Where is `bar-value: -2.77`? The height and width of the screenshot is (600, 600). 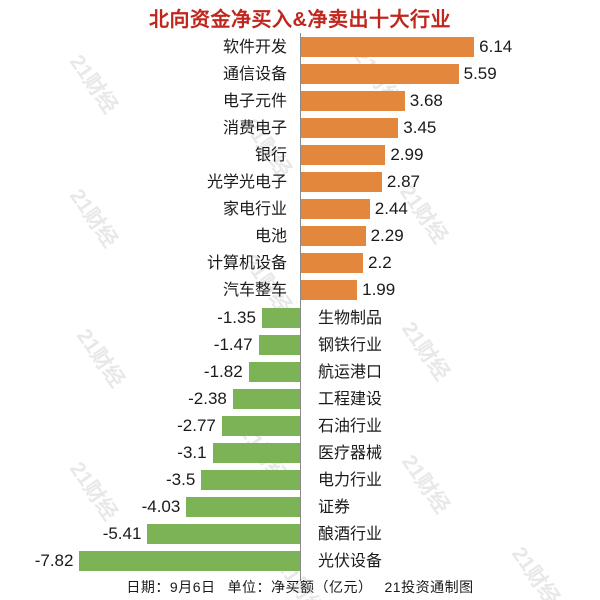 bar-value: -2.77 is located at coordinates (196, 425).